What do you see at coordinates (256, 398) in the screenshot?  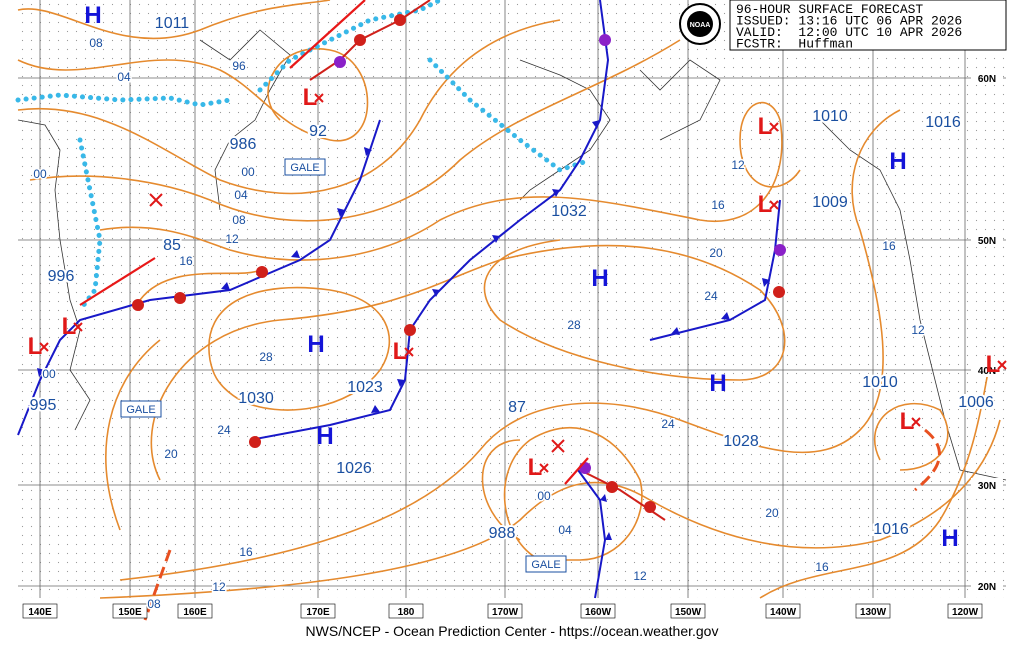 I see `pressure-label: 1030` at bounding box center [256, 398].